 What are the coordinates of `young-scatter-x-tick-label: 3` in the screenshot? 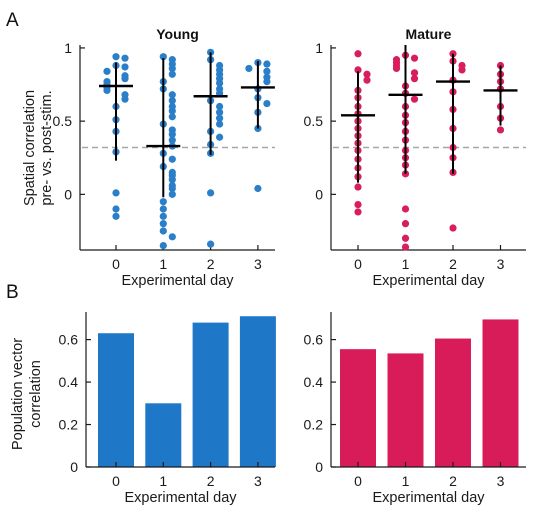 It's located at (258, 264).